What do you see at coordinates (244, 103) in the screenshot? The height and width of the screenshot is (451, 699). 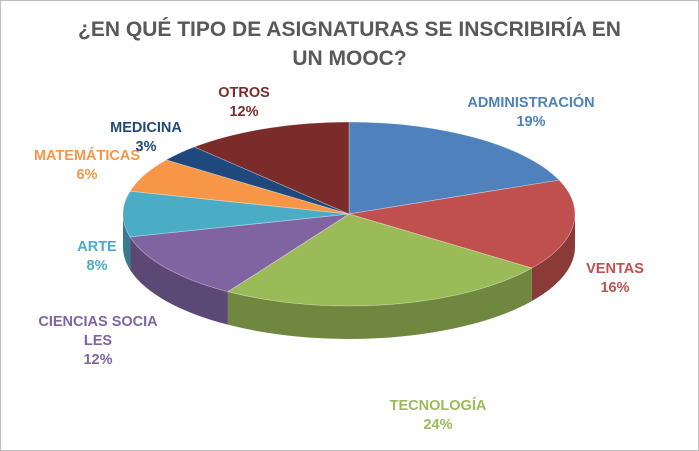 I see `data-label: OTROS 12%` at bounding box center [244, 103].